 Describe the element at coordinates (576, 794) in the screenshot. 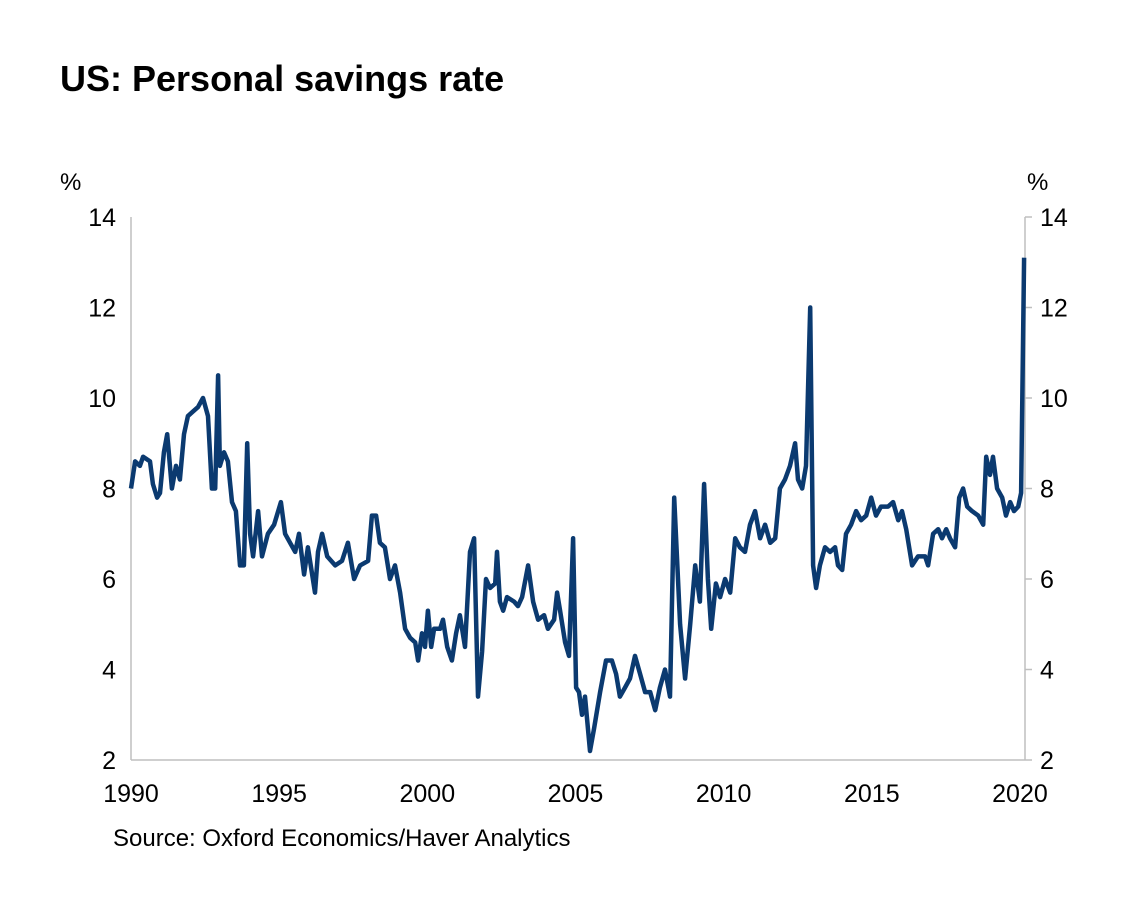

I see `x-tick-label: 2005` at that location.